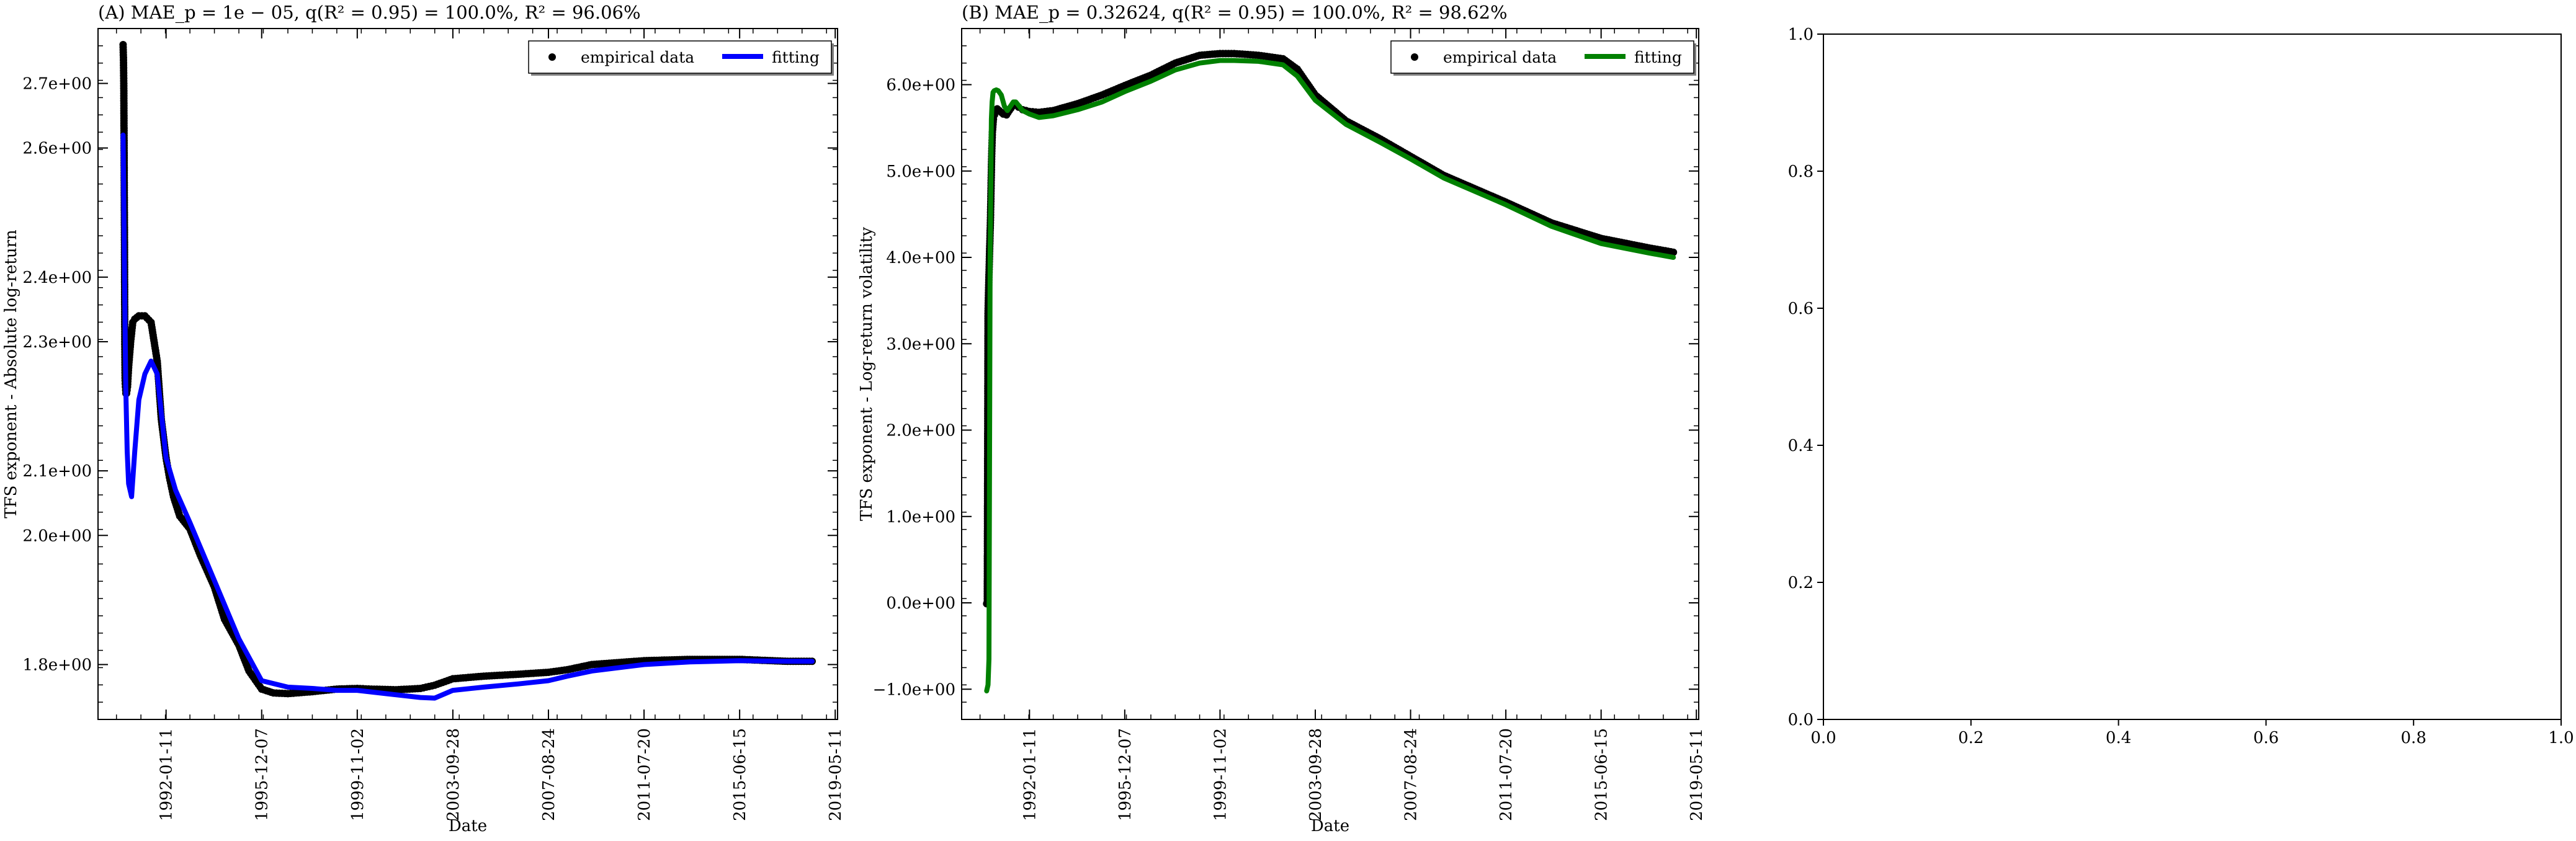 This screenshot has height=841, width=2576. What do you see at coordinates (57, 471) in the screenshot?
I see `y-tick-label: 2.1e+00` at bounding box center [57, 471].